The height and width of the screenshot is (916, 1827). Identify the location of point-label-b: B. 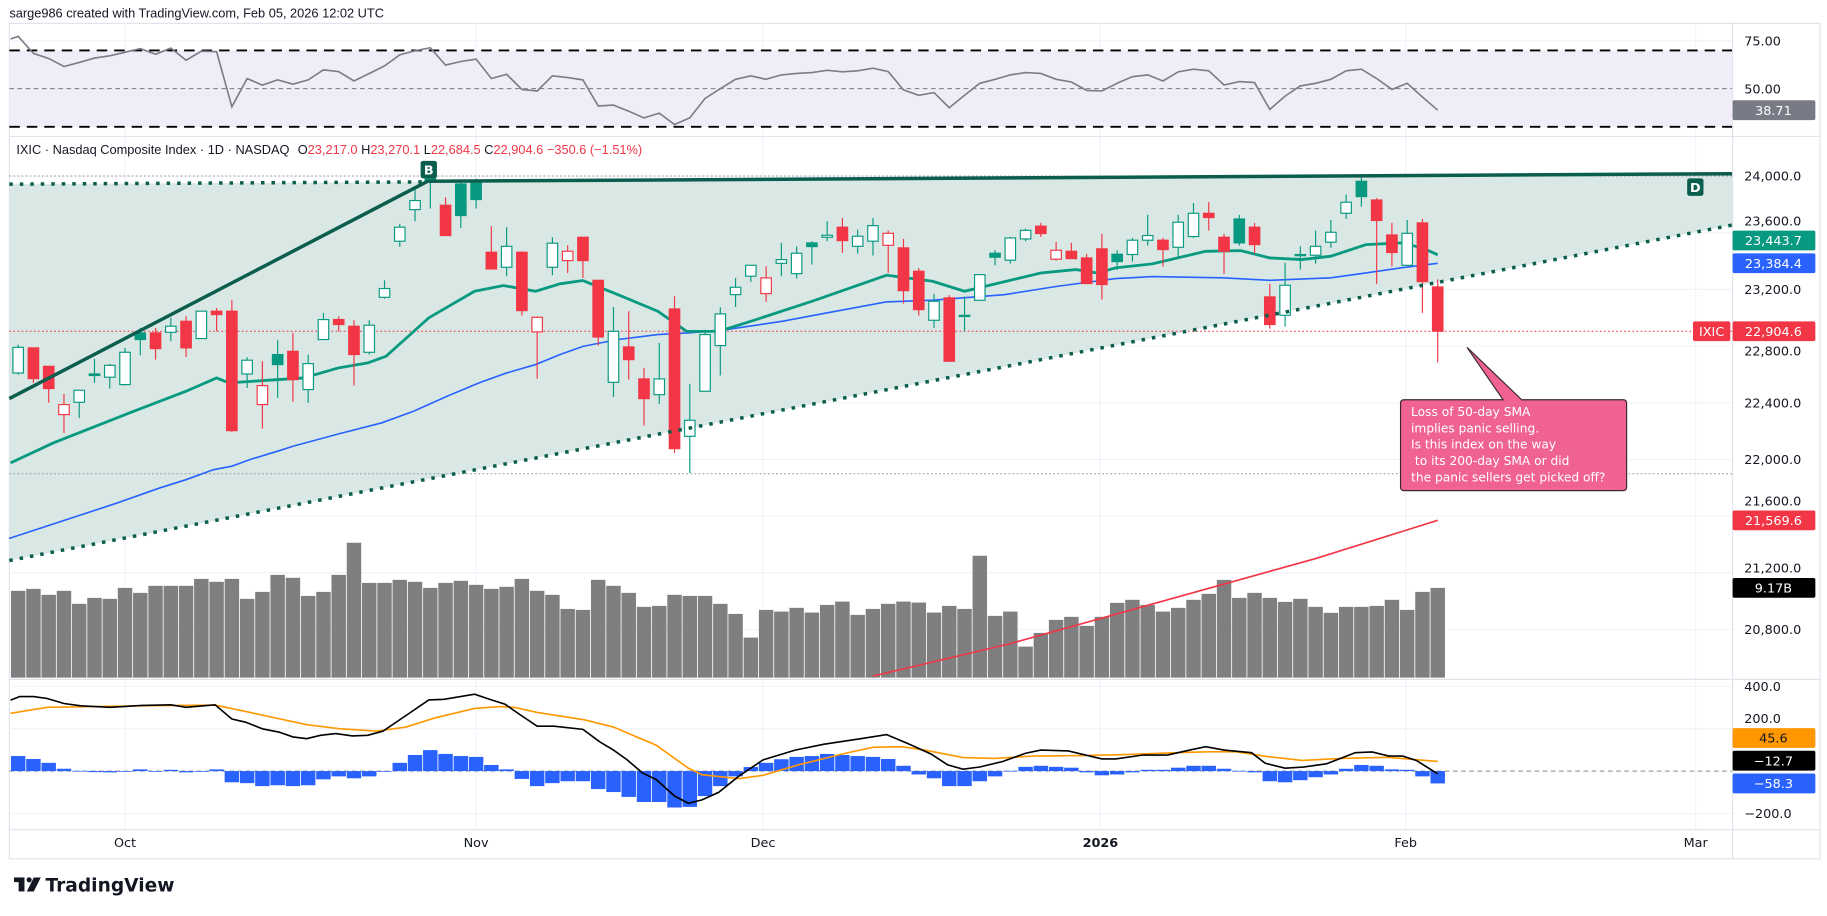
(428, 169).